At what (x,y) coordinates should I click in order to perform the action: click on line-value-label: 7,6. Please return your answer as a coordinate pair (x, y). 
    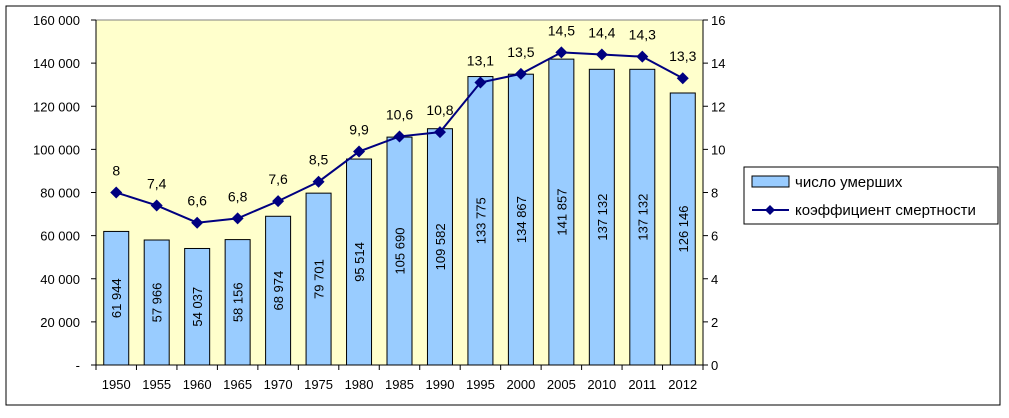
    Looking at the image, I should click on (278, 179).